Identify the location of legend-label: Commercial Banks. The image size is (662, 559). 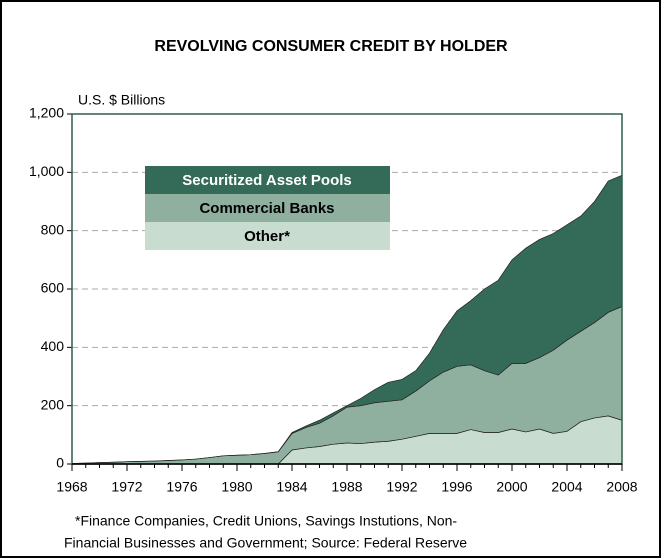
(266, 208).